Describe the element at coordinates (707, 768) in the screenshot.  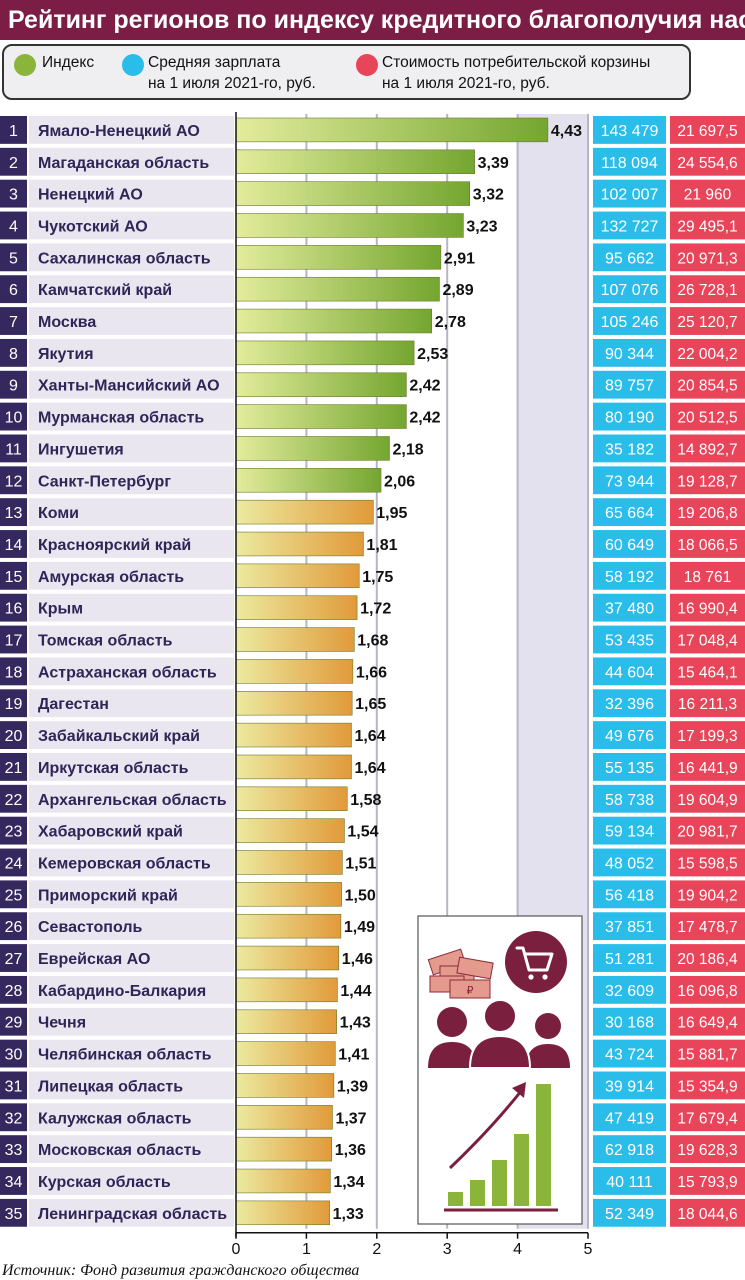
I see `basket-value: 16 441,9` at that location.